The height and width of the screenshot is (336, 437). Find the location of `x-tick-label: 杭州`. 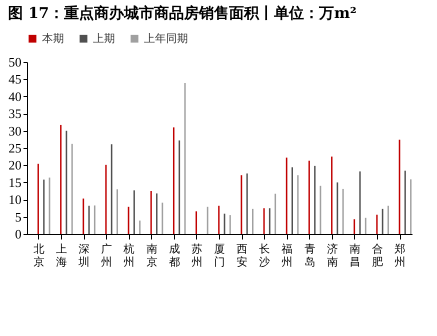

x-tick-label: 杭州 is located at coordinates (128, 255).